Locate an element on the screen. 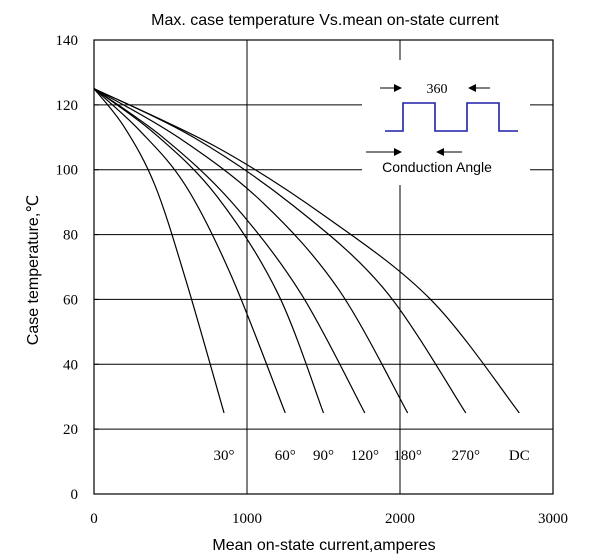  curve-label: 180° is located at coordinates (407, 456).